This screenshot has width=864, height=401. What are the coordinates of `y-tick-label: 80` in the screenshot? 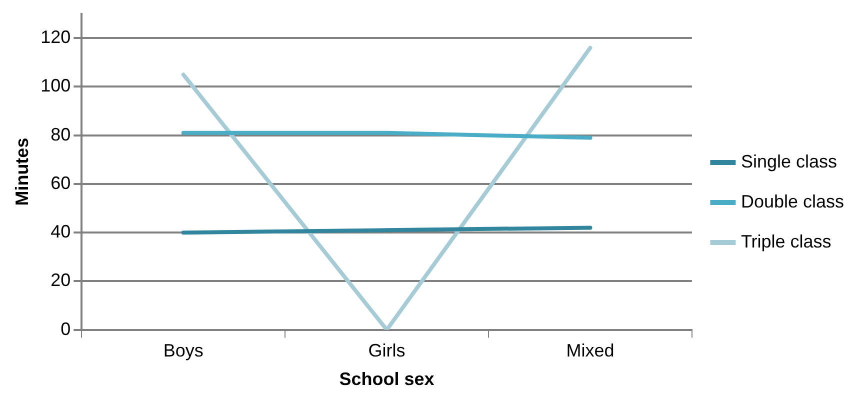 It's located at (60, 134).